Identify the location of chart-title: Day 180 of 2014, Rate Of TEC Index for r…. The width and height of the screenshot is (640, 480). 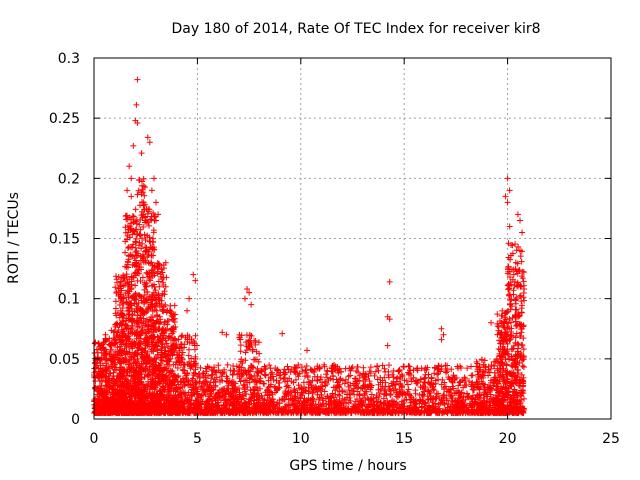
(355, 29).